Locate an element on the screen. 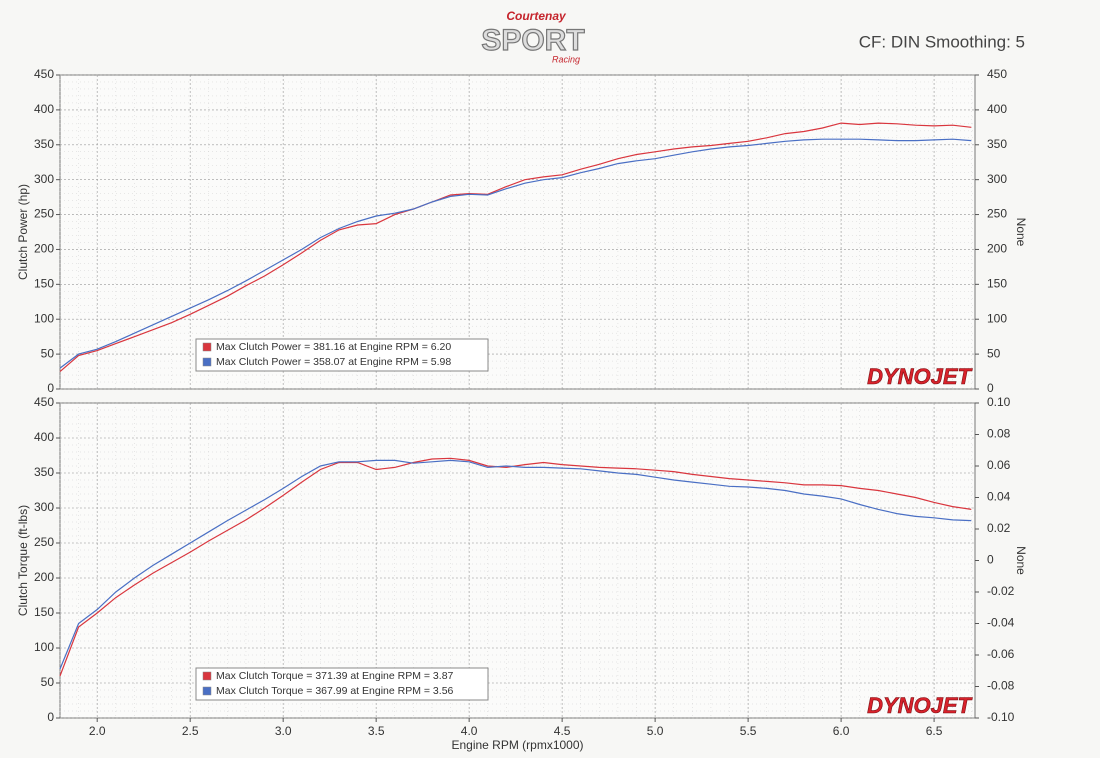 The height and width of the screenshot is (758, 1100). y2-tick-label: 0.08 is located at coordinates (999, 434).